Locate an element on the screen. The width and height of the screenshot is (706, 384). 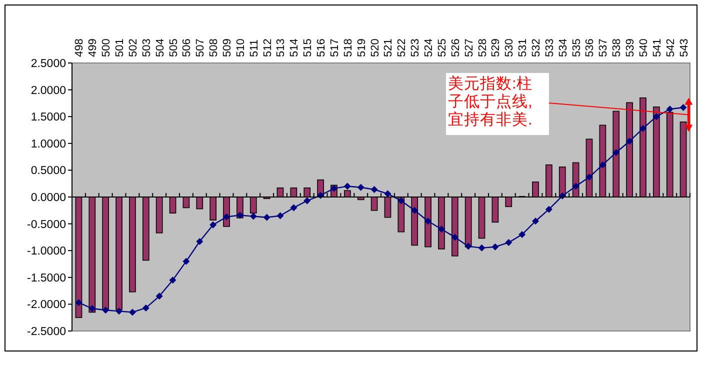
x-tick-label: 533 is located at coordinates (550, 47).